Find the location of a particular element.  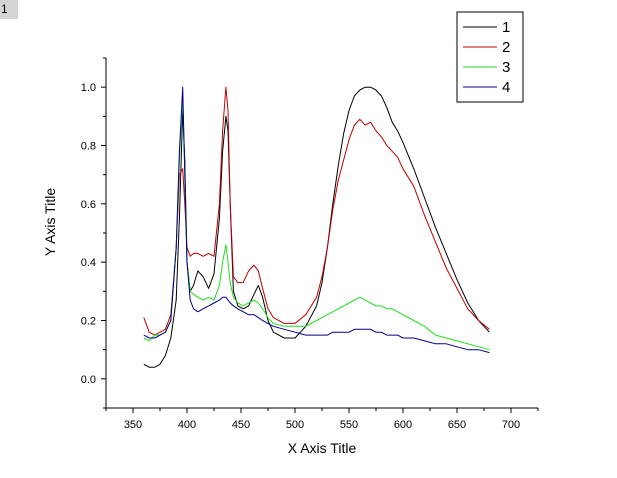

x-tick-label: 700 is located at coordinates (511, 425).